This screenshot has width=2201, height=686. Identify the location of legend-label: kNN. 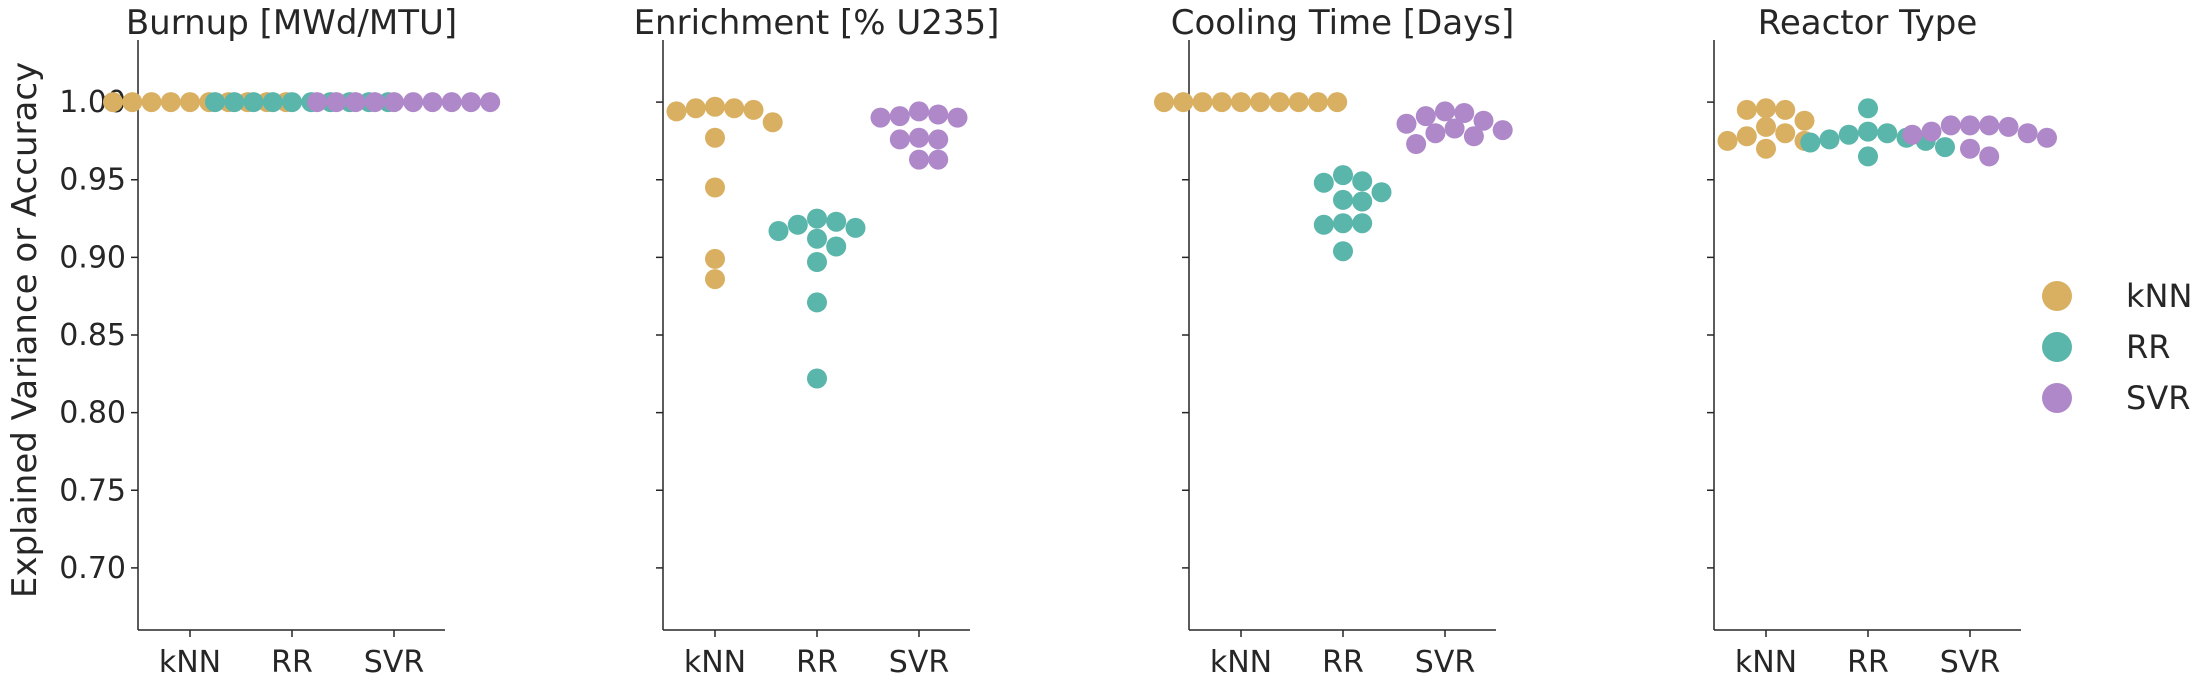
(2159, 296).